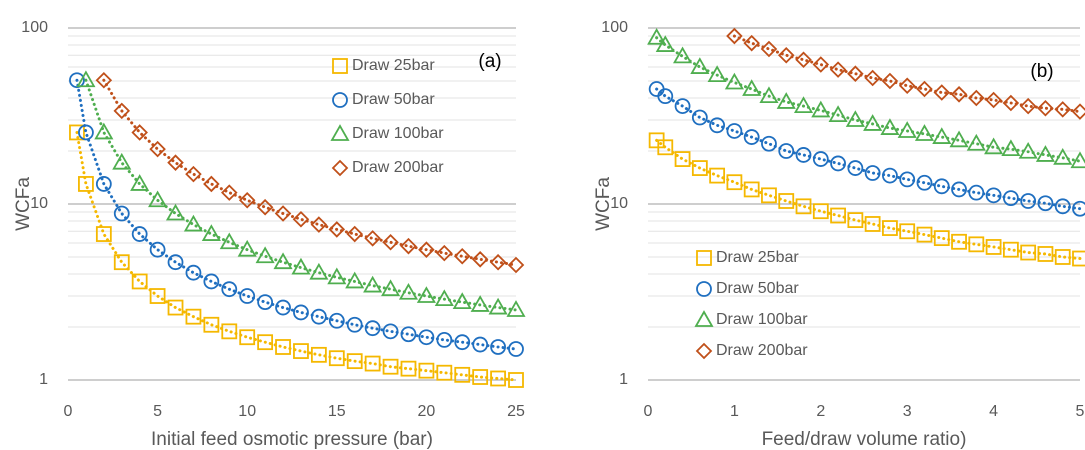 The height and width of the screenshot is (450, 1085). Describe the element at coordinates (247, 411) in the screenshot. I see `x-tick-label: 10` at that location.